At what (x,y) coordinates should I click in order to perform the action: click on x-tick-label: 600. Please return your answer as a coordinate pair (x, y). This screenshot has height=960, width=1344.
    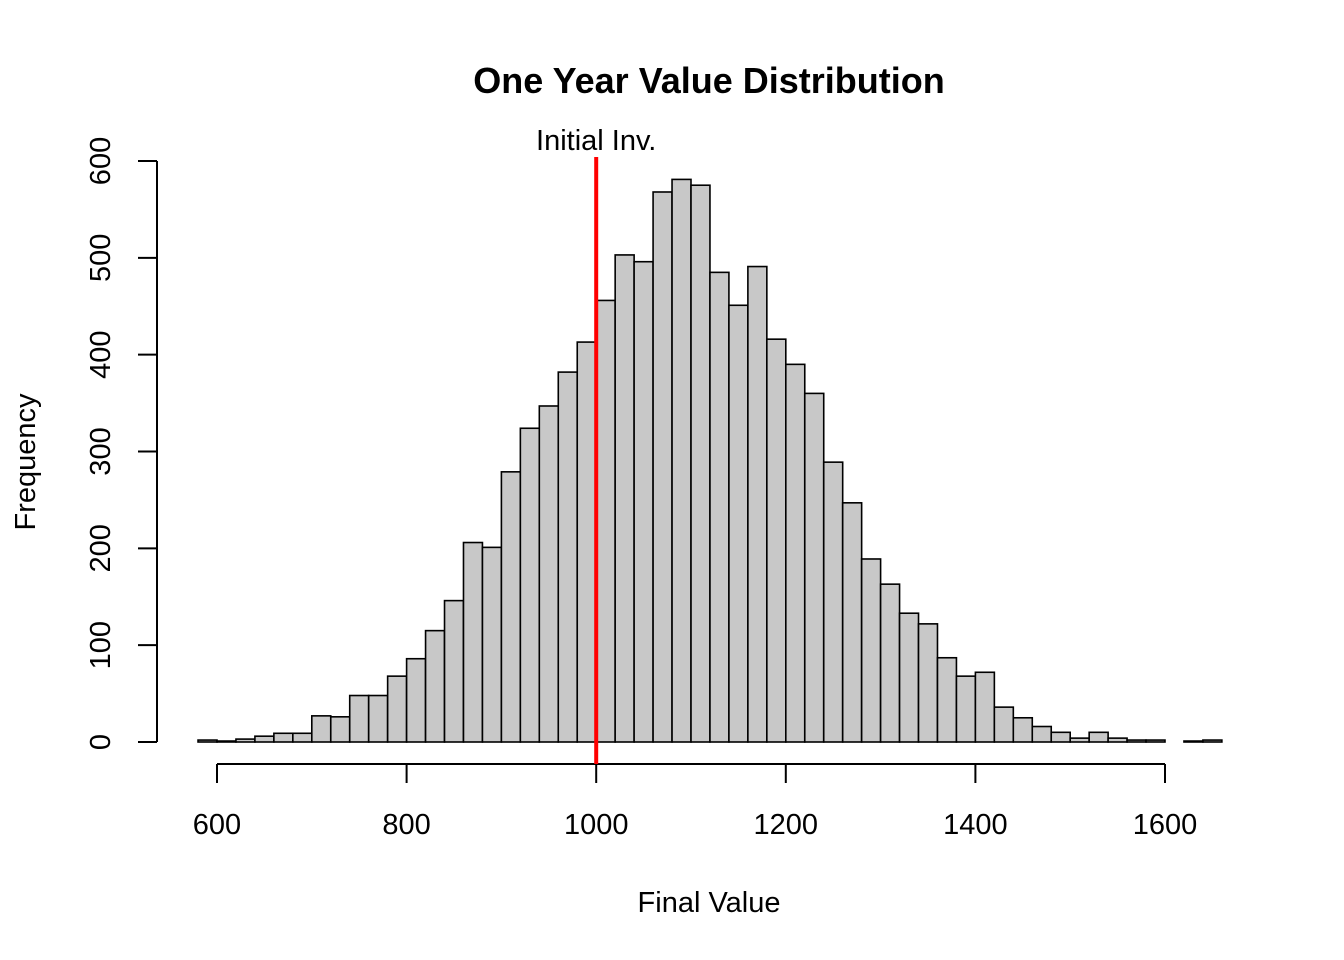
    Looking at the image, I should click on (217, 825).